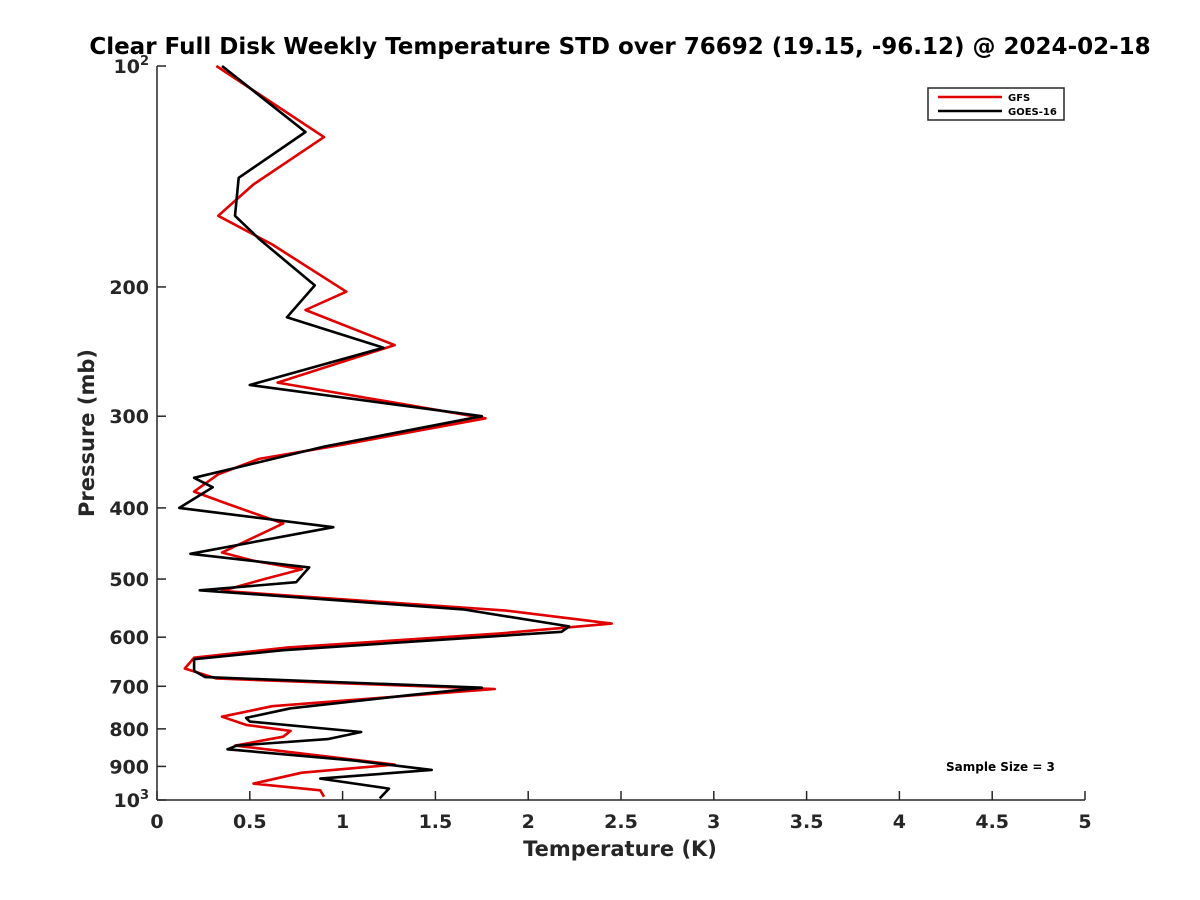 This screenshot has height=900, width=1200. Describe the element at coordinates (132, 800) in the screenshot. I see `y-tick-label: 10³` at that location.